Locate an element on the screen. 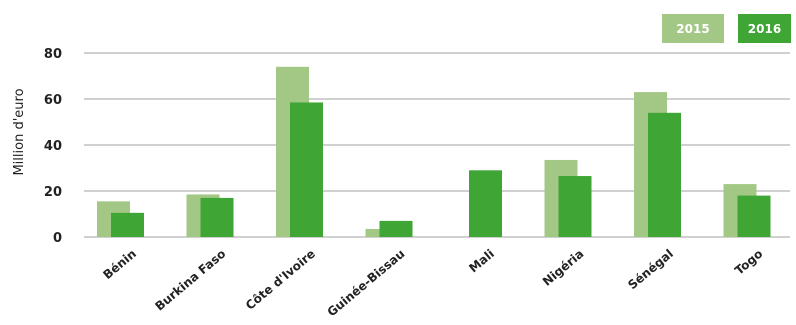  y-tick-label: 0 is located at coordinates (57, 238).